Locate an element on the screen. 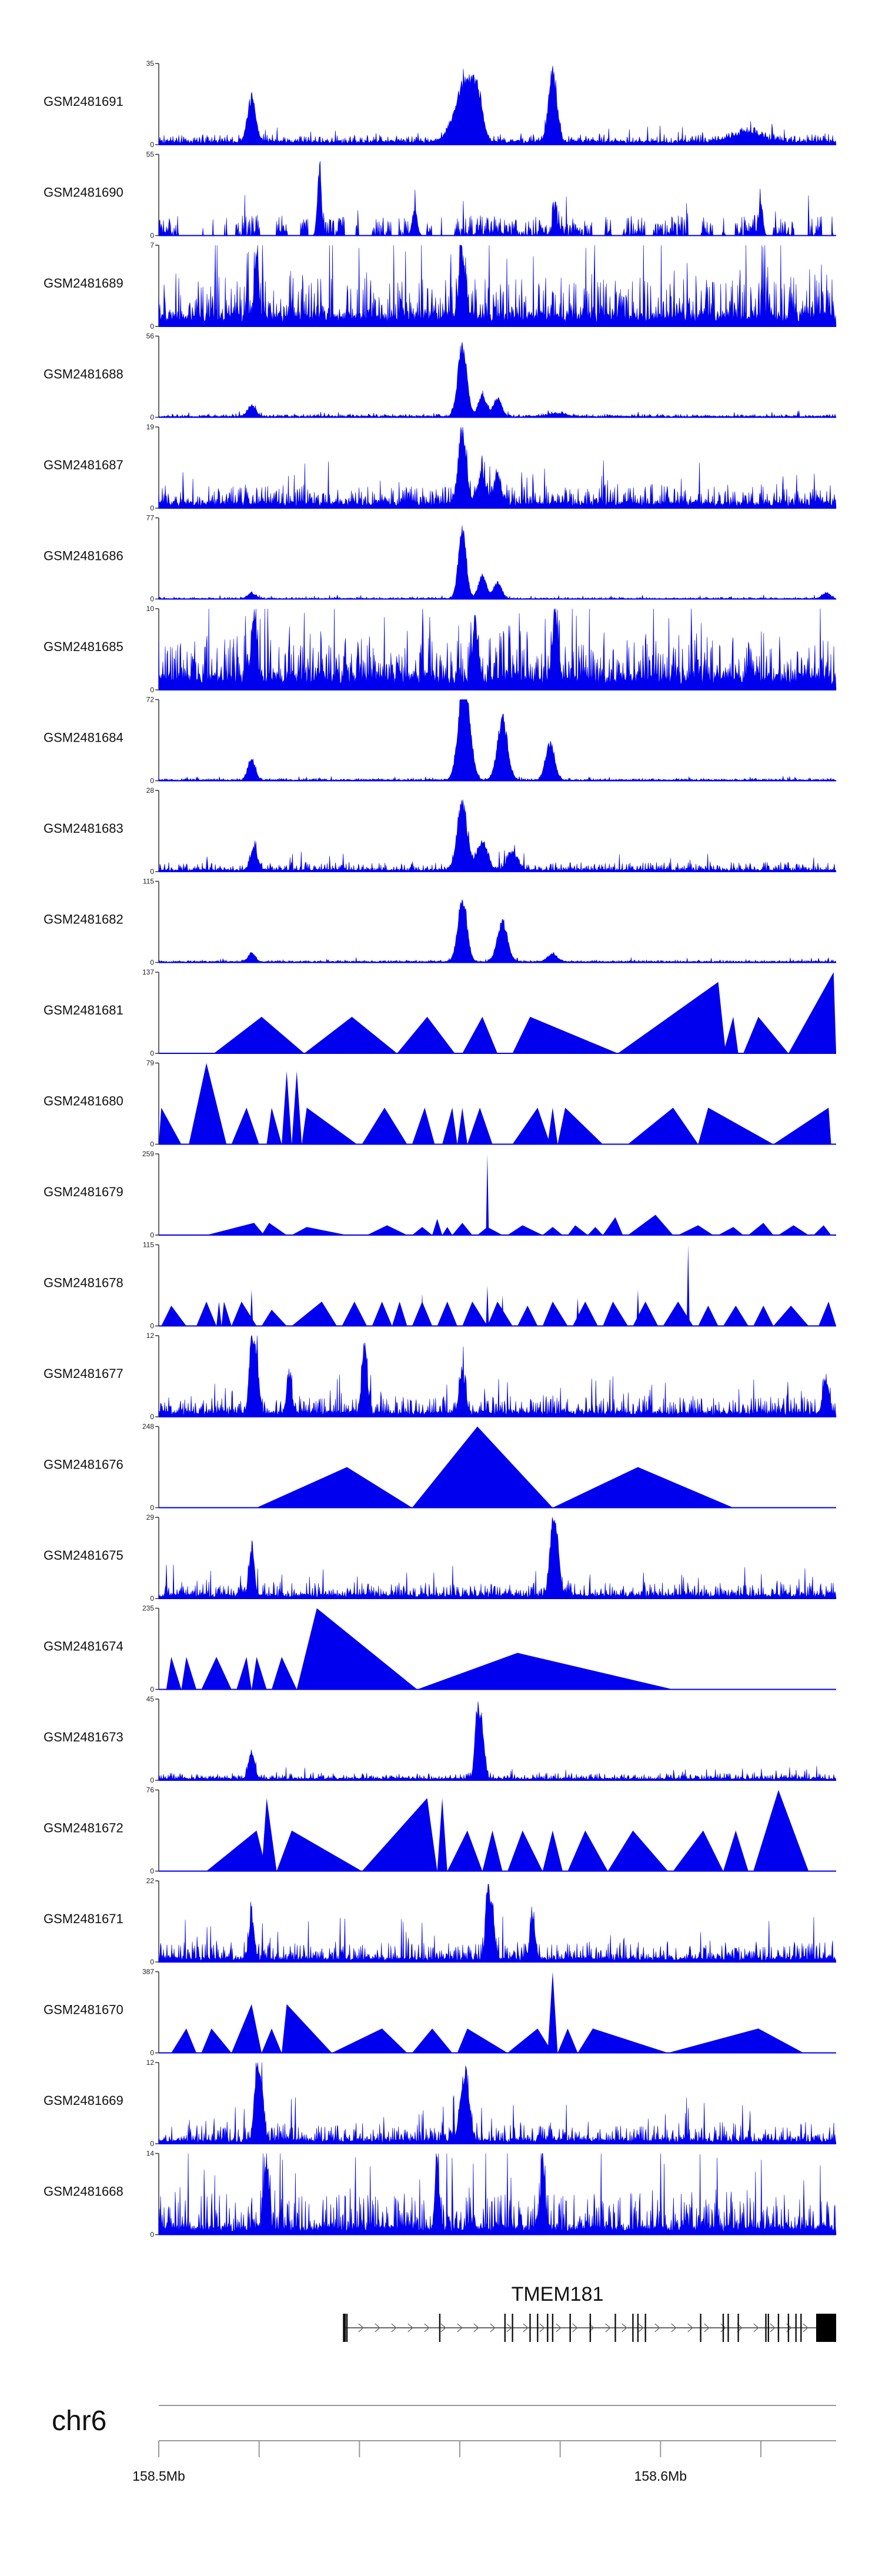  y-max-label: 387 is located at coordinates (148, 1972).